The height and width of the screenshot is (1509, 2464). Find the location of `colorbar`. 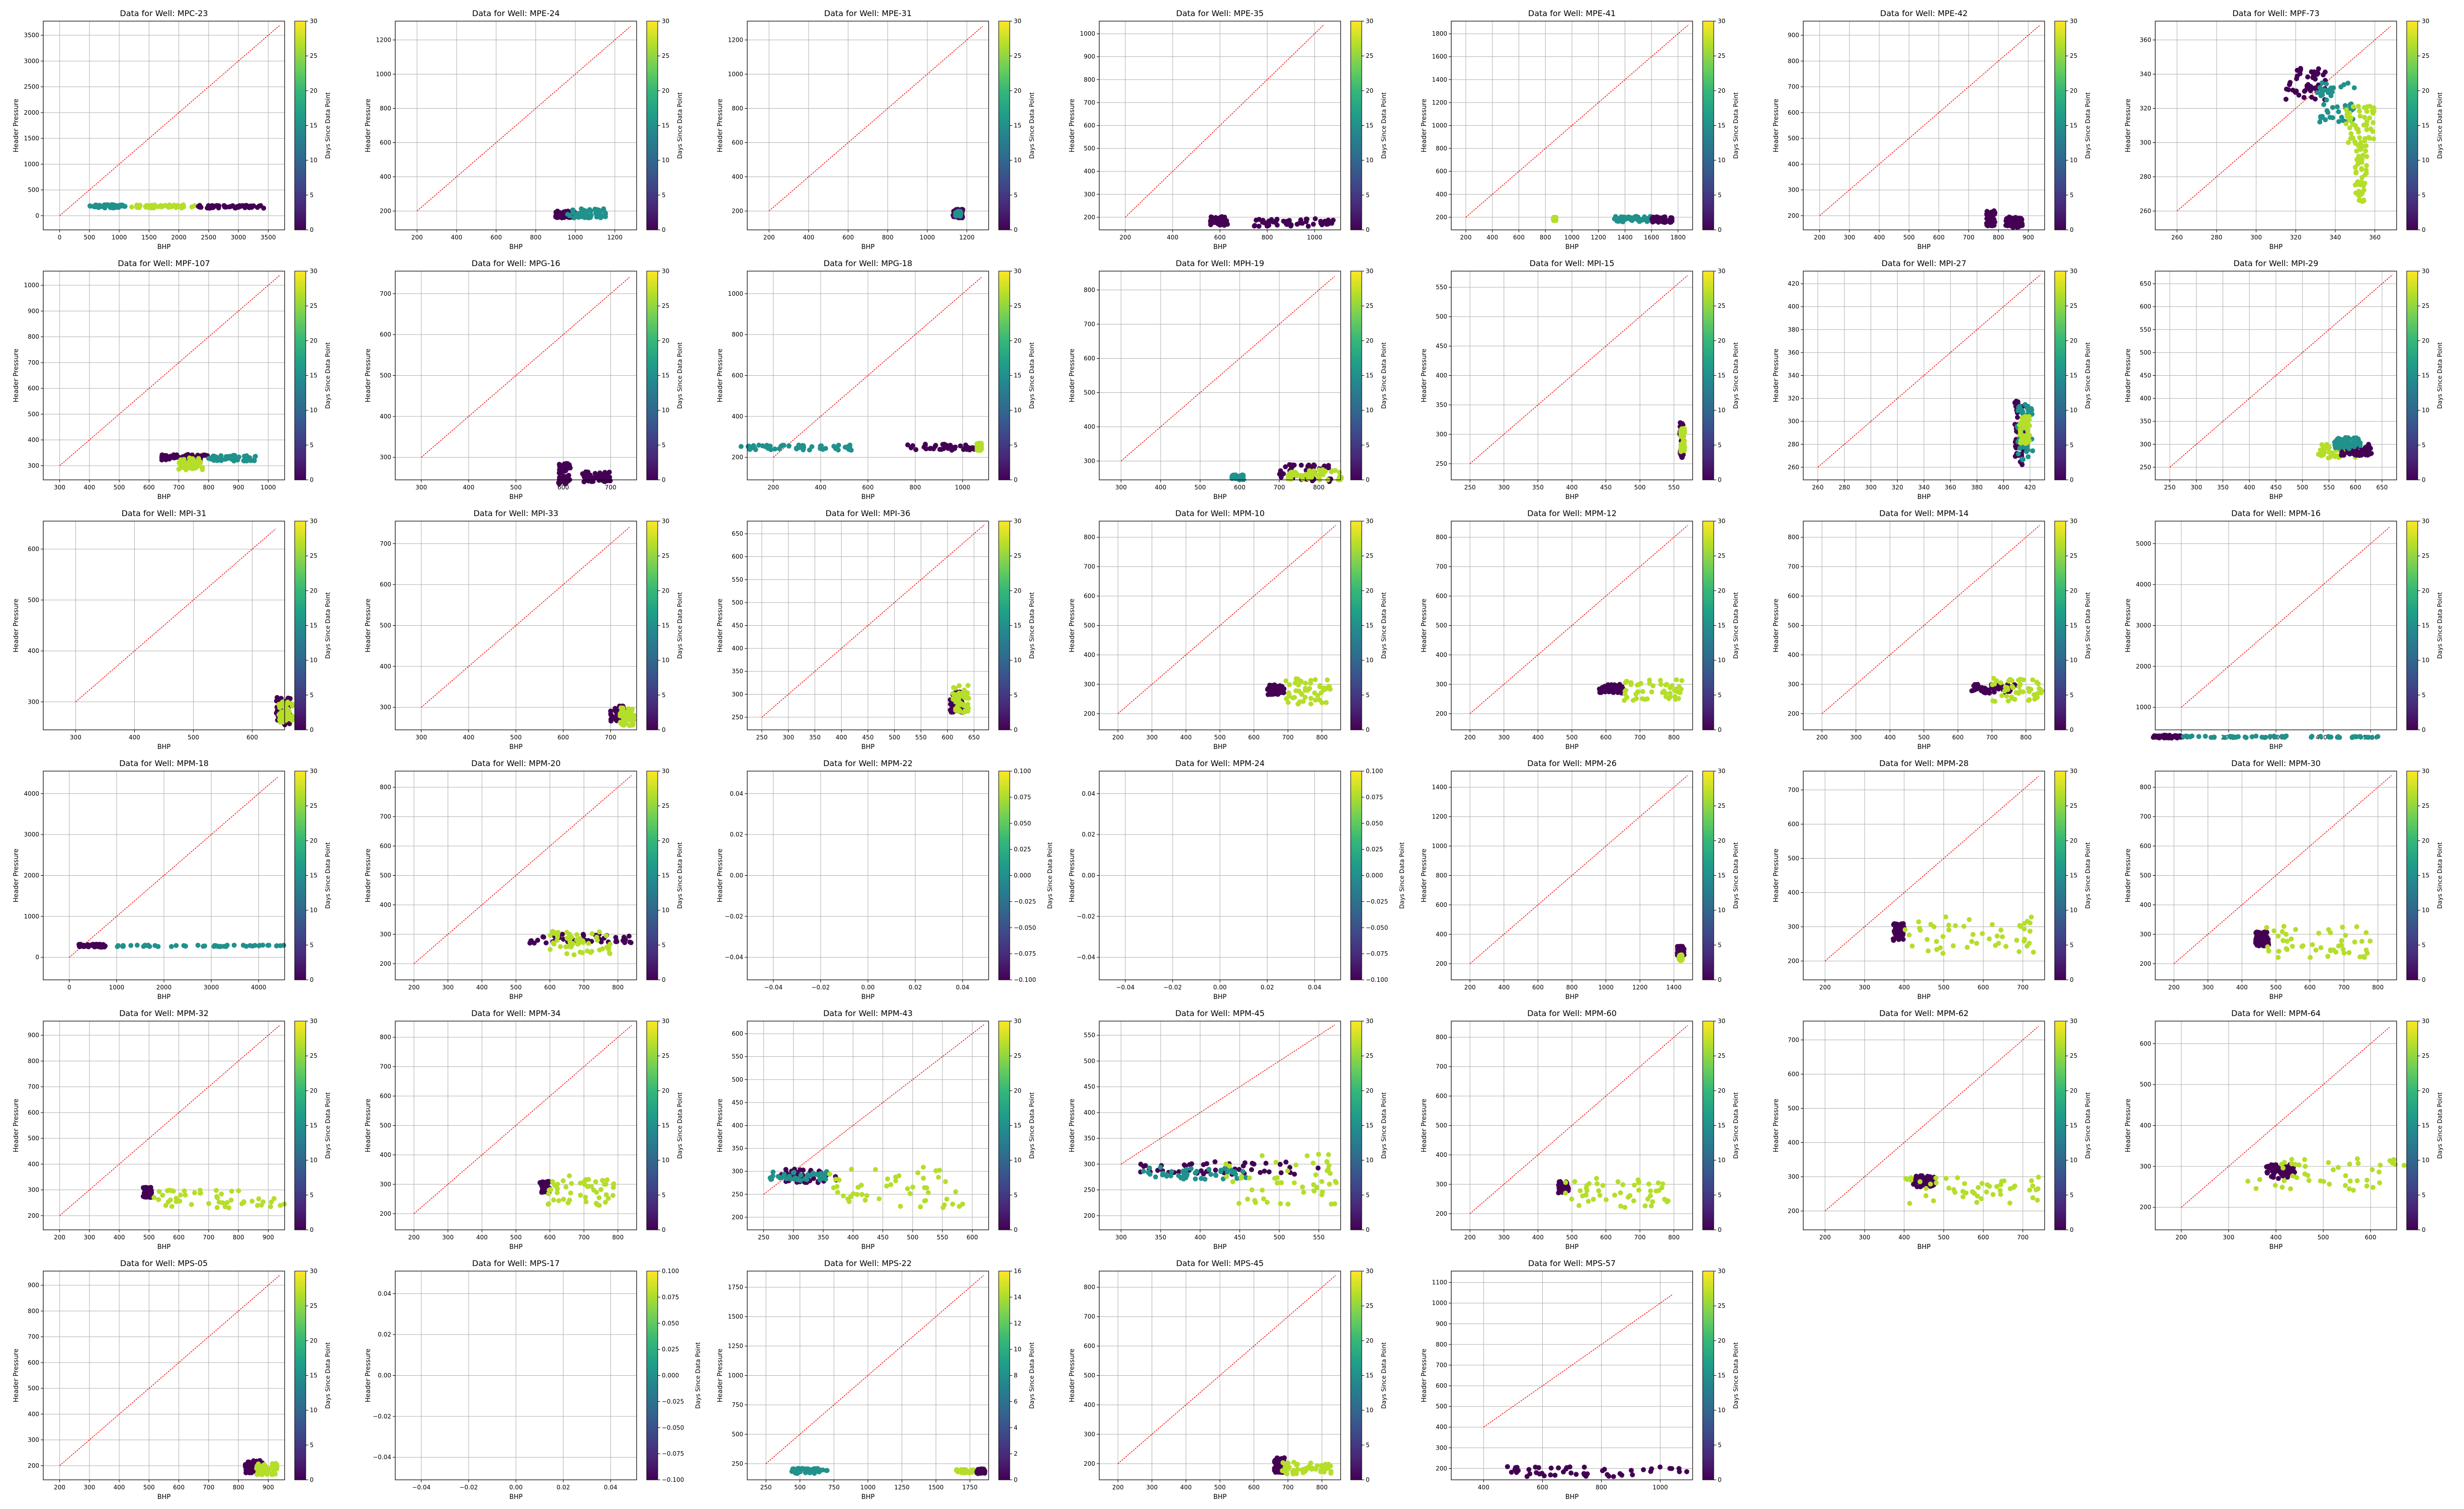

colorbar is located at coordinates (652, 125).